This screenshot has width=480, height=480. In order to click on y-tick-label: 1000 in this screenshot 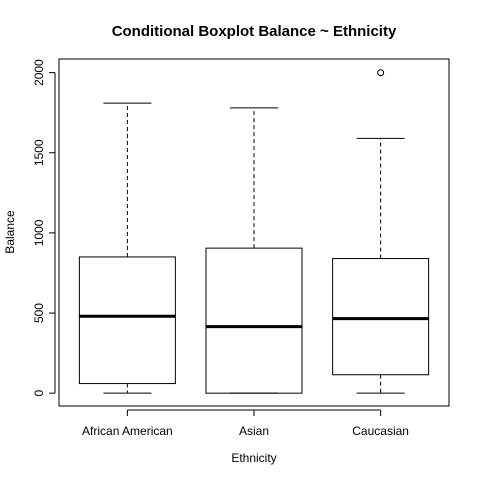, I will do `click(39, 232)`.